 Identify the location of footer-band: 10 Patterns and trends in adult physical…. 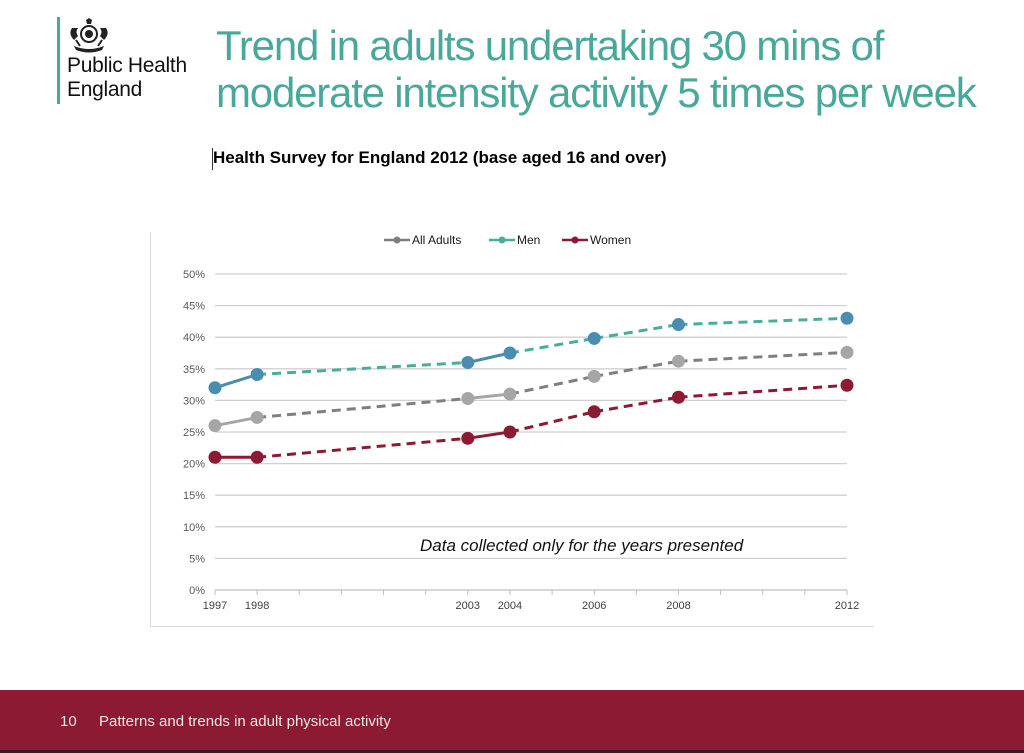
(512, 721).